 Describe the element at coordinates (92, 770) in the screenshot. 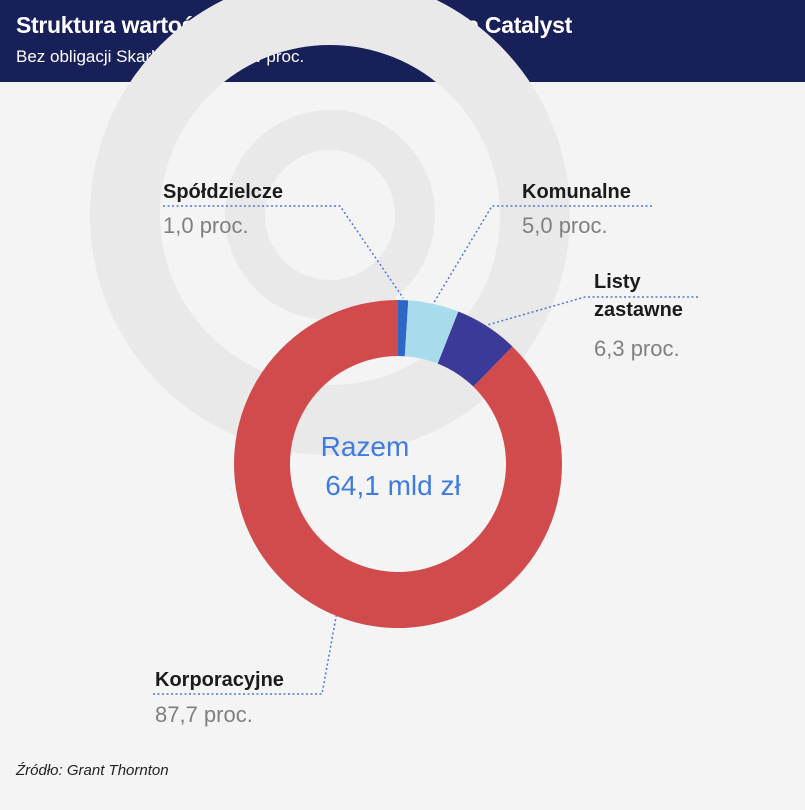

I see `source-note: Źródło: Grant Thornton` at that location.